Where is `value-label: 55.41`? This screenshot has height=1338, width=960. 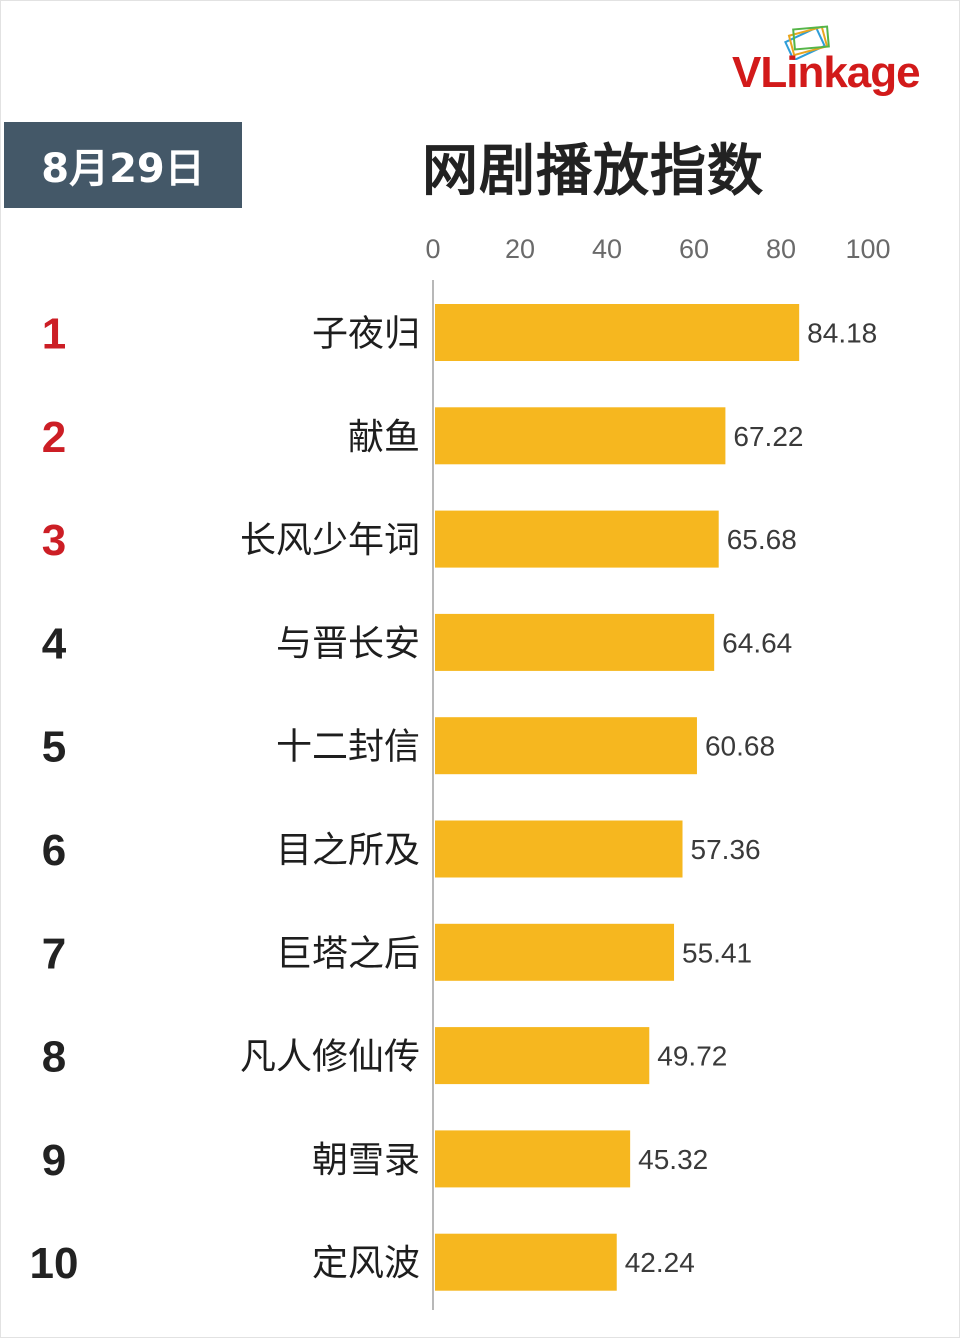
value-label: 55.41 is located at coordinates (717, 952).